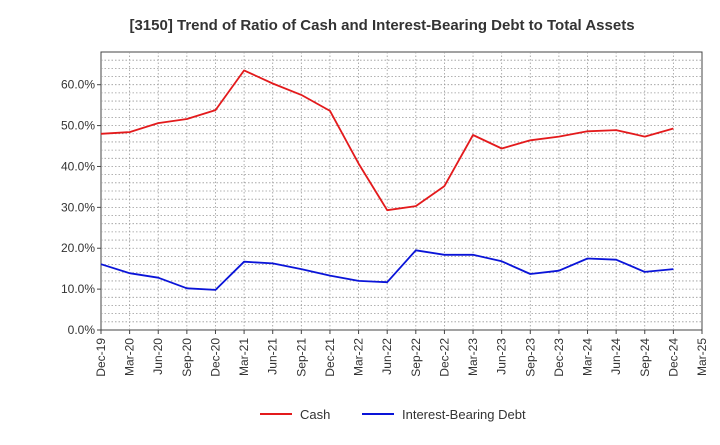  Describe the element at coordinates (315, 414) in the screenshot. I see `legend-label-0: Cash` at that location.